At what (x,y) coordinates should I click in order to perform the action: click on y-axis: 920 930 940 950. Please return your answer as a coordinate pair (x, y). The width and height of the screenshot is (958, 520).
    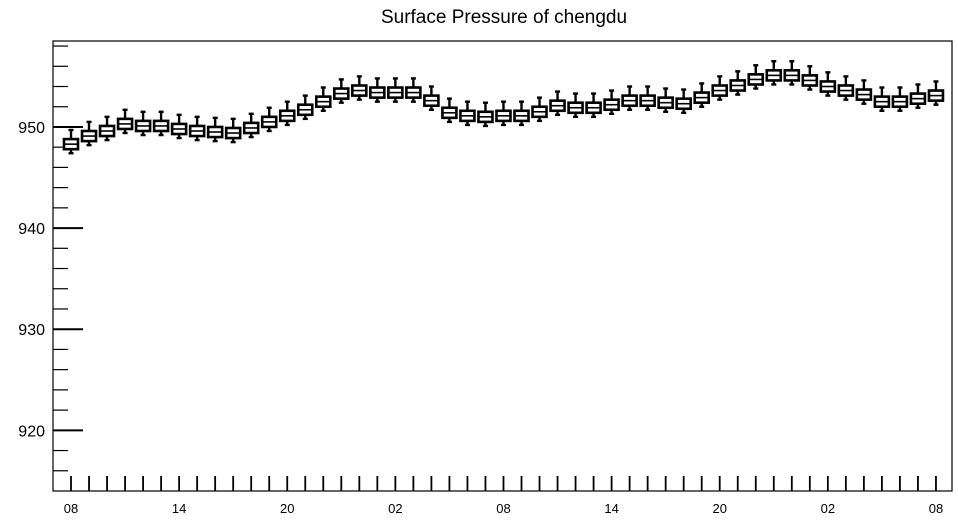
    Looking at the image, I should click on (50, 258).